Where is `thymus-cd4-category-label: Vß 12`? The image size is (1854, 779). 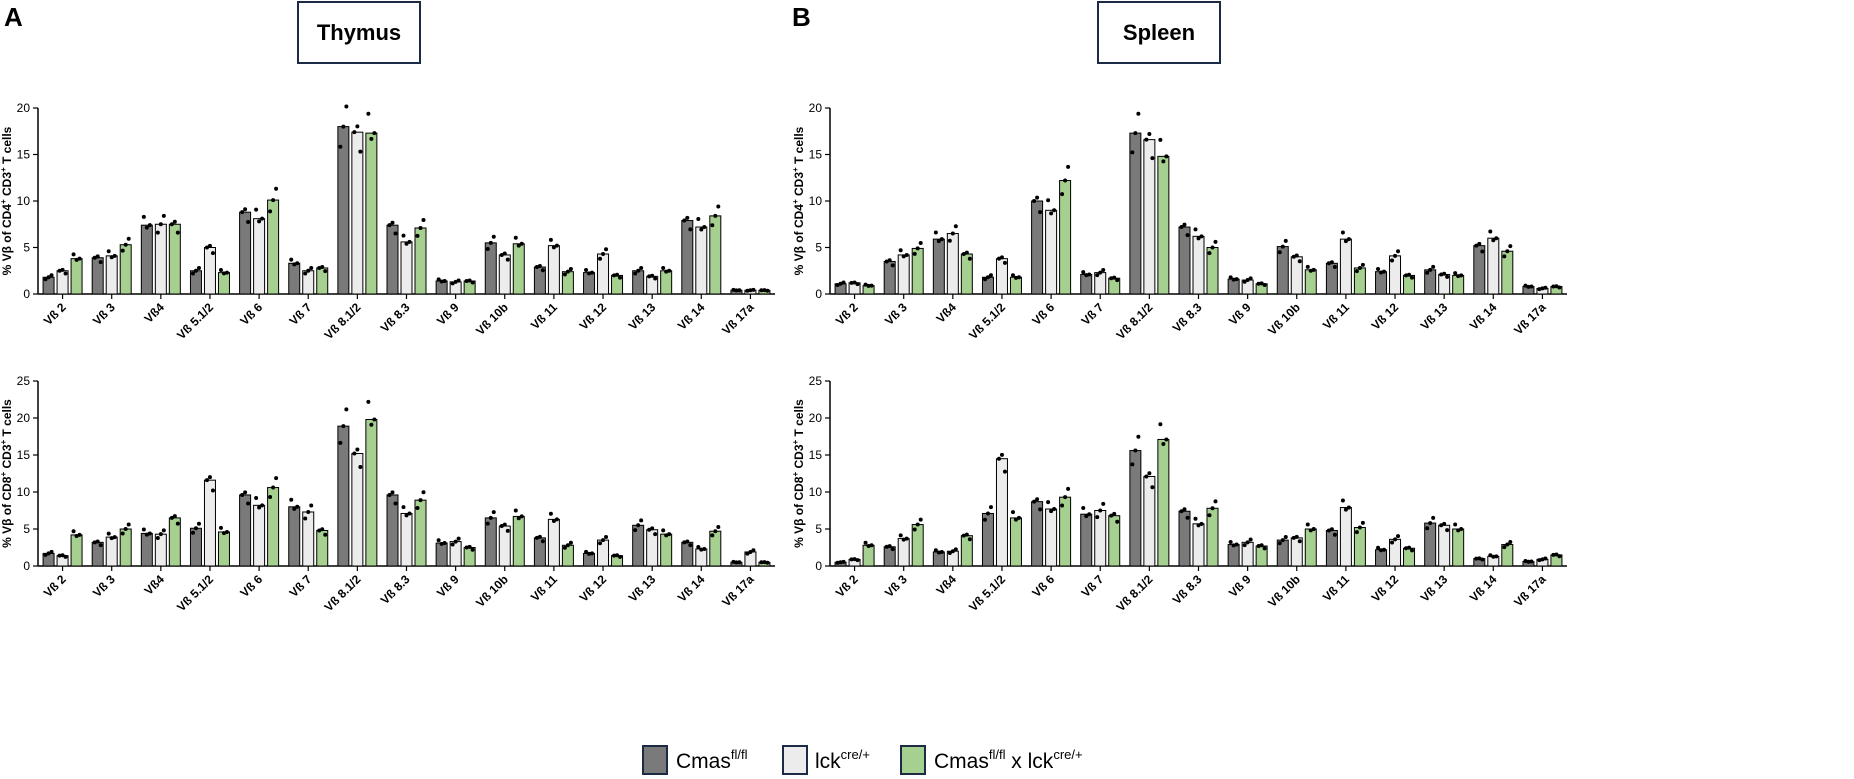 thymus-cd4-category-label: Vß 12 is located at coordinates (593, 316).